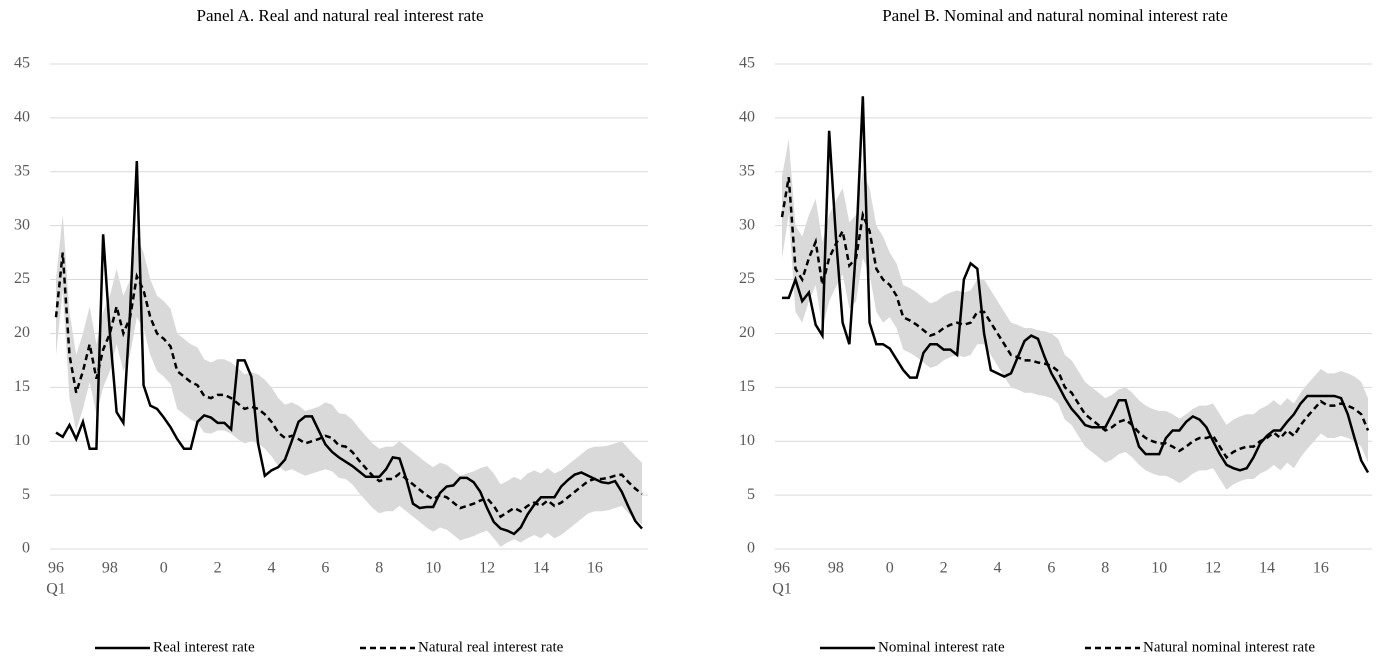 The image size is (1383, 662). I want to click on legend-label: Nominal interest rate, so click(941, 647).